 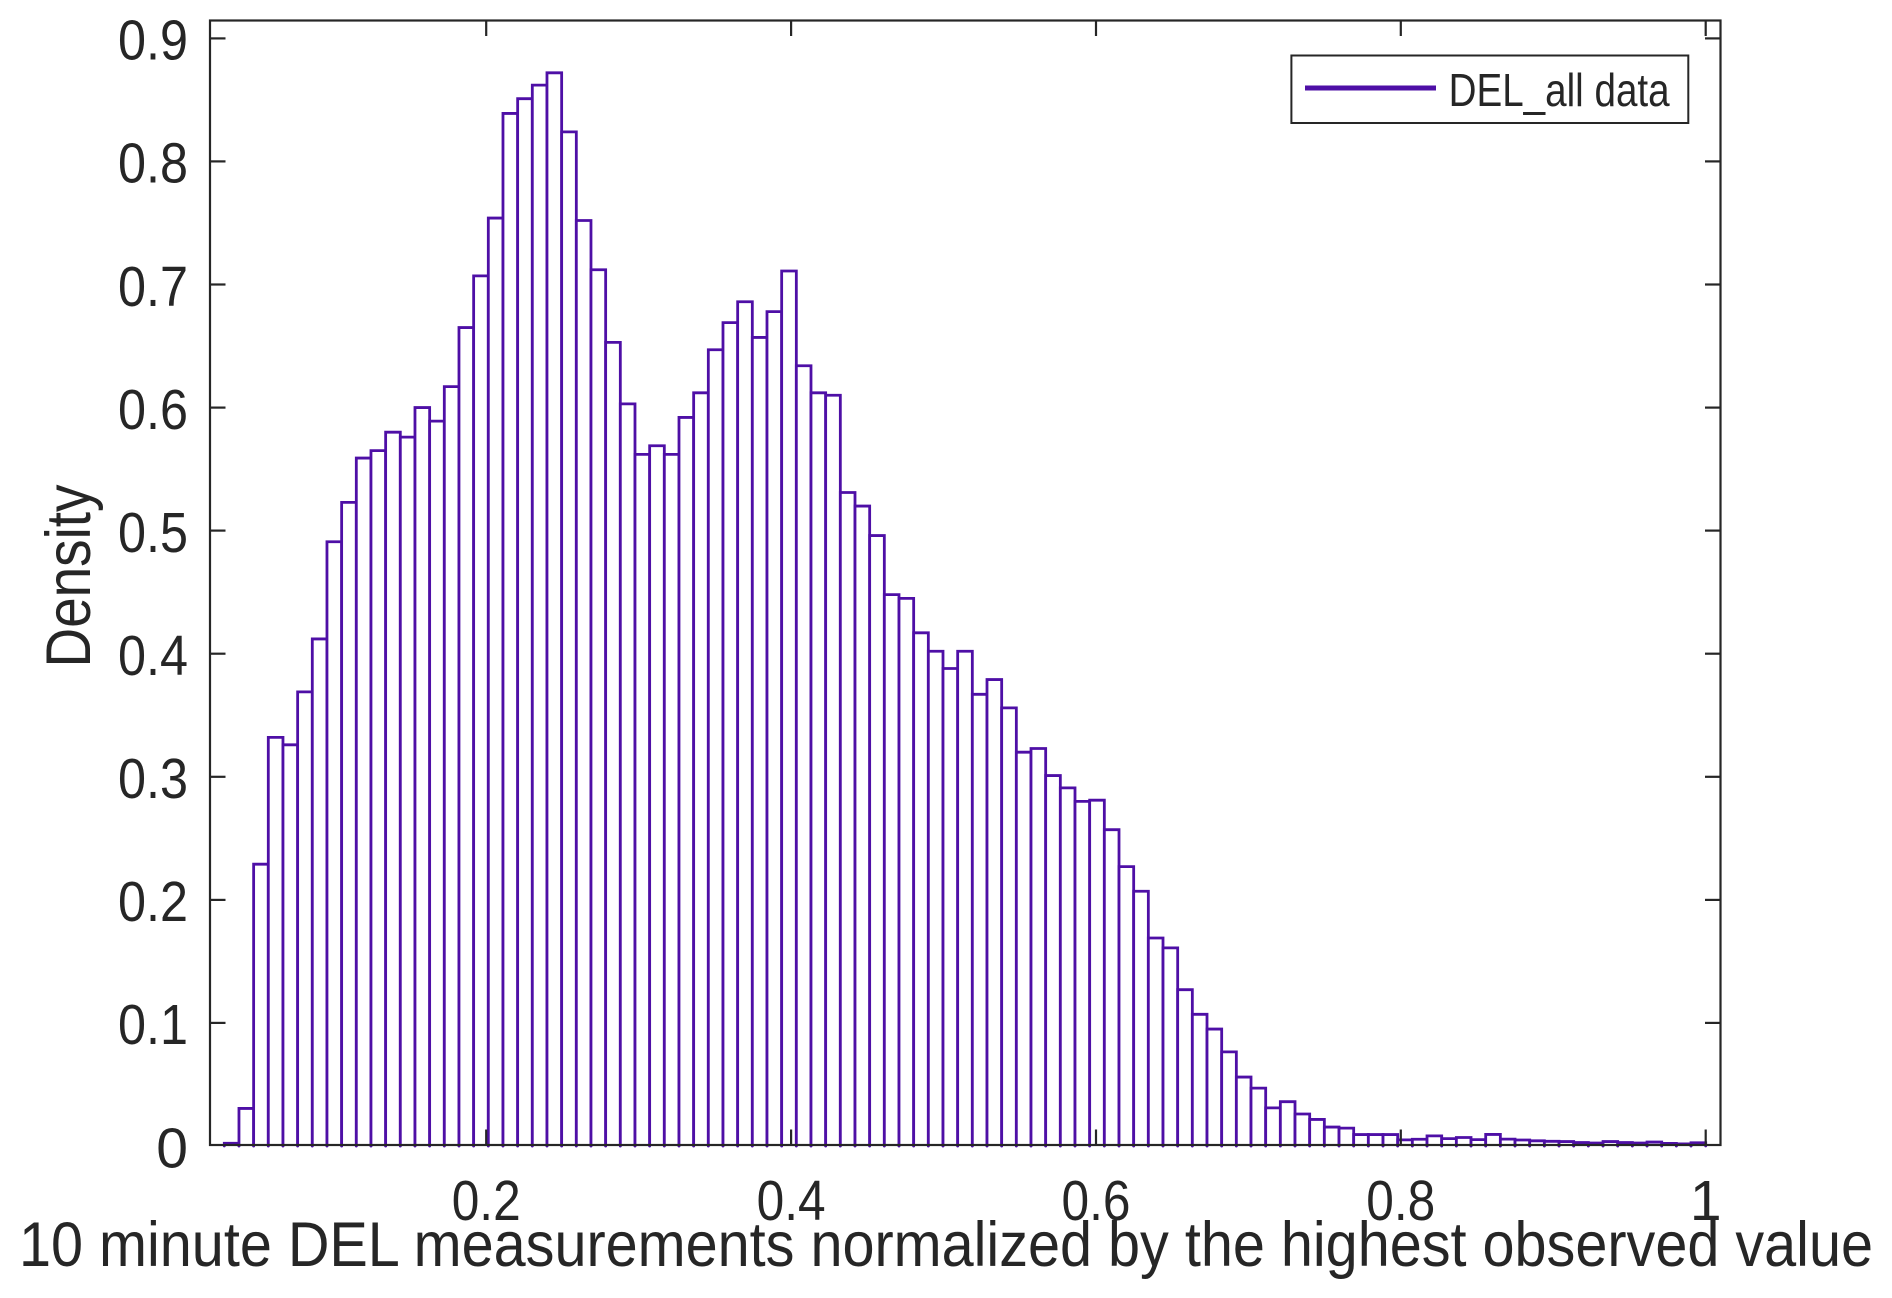 I want to click on svg-text: Density, so click(x=69, y=575).